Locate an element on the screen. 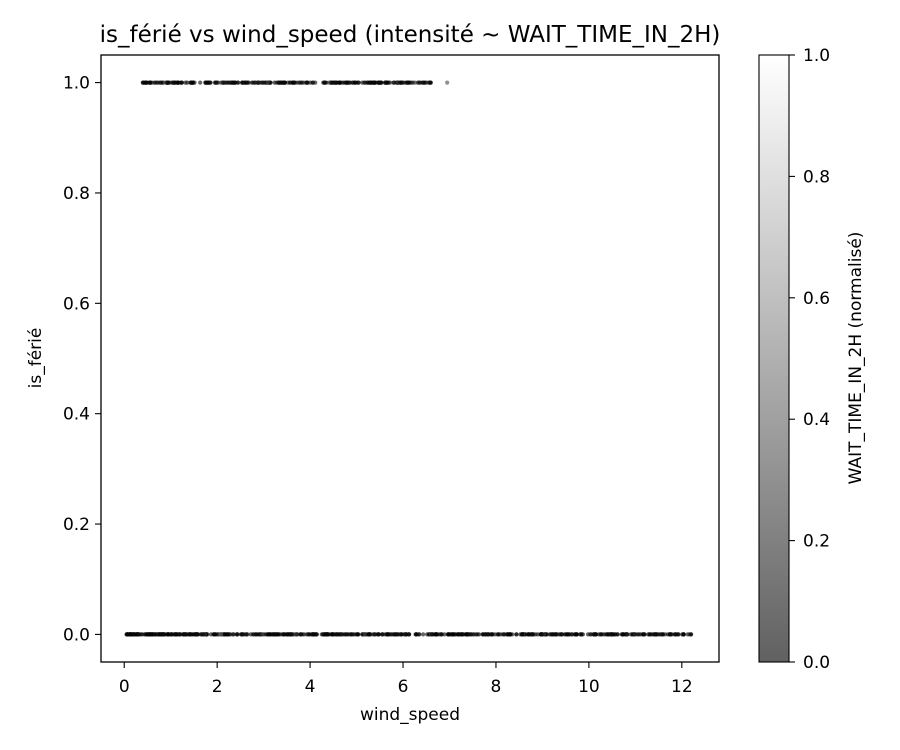 The width and height of the screenshot is (900, 750). colorbar-tick-label: 0.6 is located at coordinates (816, 299).